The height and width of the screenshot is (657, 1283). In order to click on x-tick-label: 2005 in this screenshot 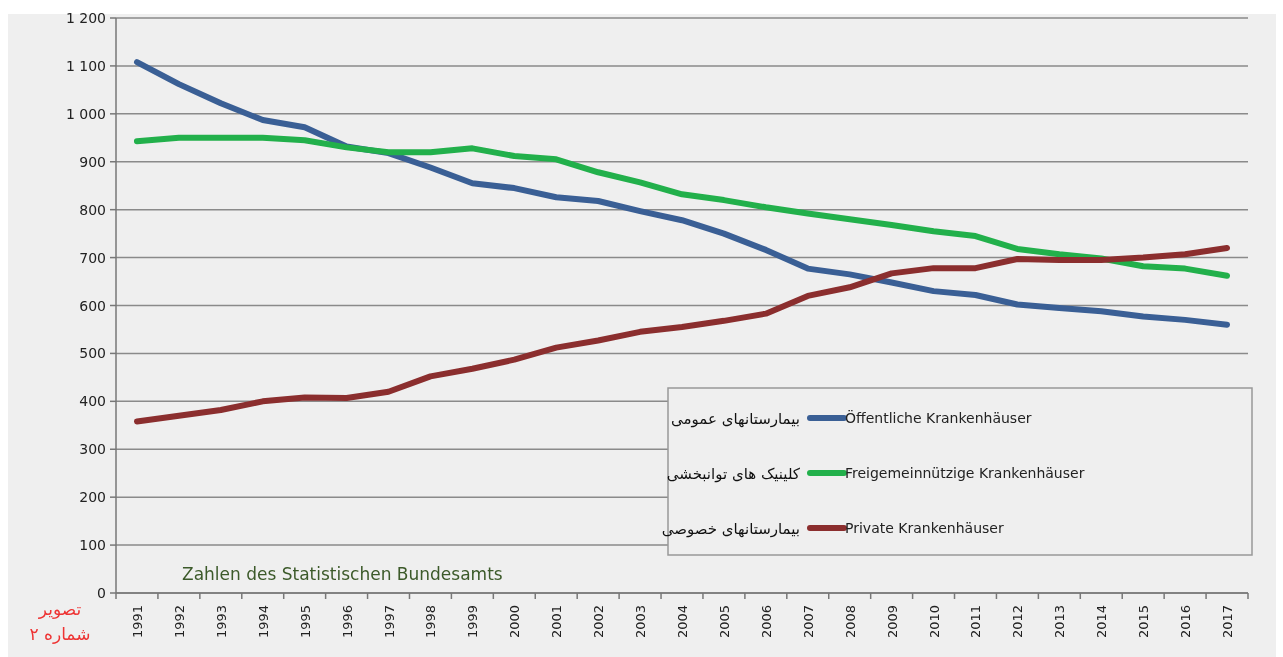, I will do `click(724, 622)`.